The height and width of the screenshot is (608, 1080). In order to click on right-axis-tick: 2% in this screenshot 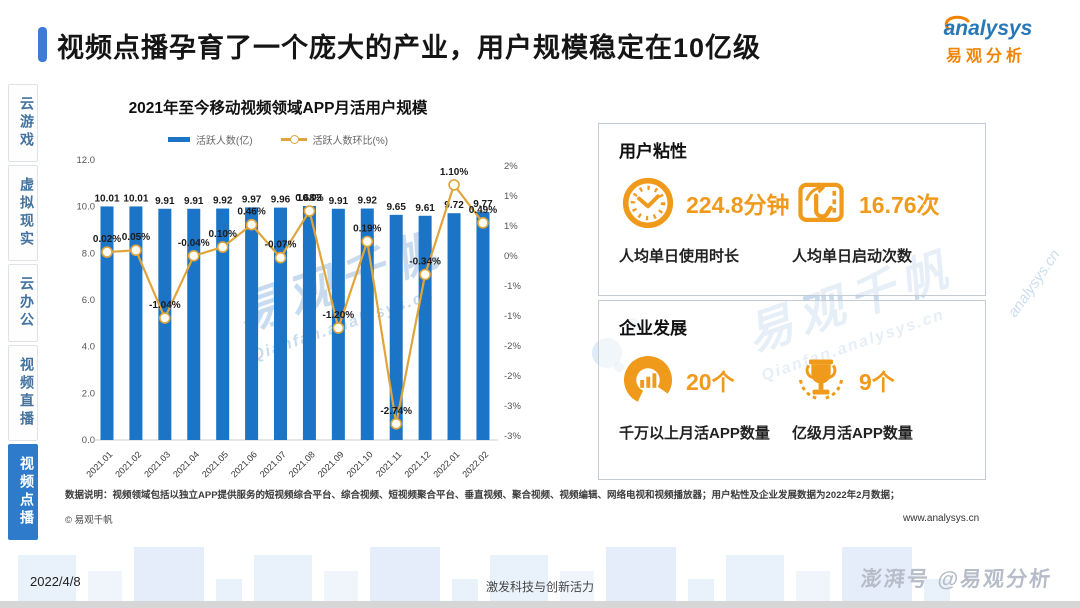, I will do `click(511, 166)`.